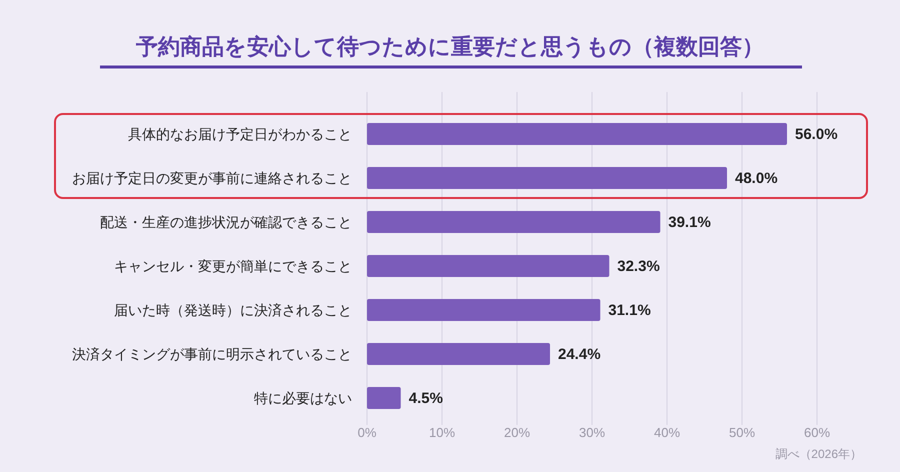  Describe the element at coordinates (592, 432) in the screenshot. I see `x-tick-label: 30%` at that location.